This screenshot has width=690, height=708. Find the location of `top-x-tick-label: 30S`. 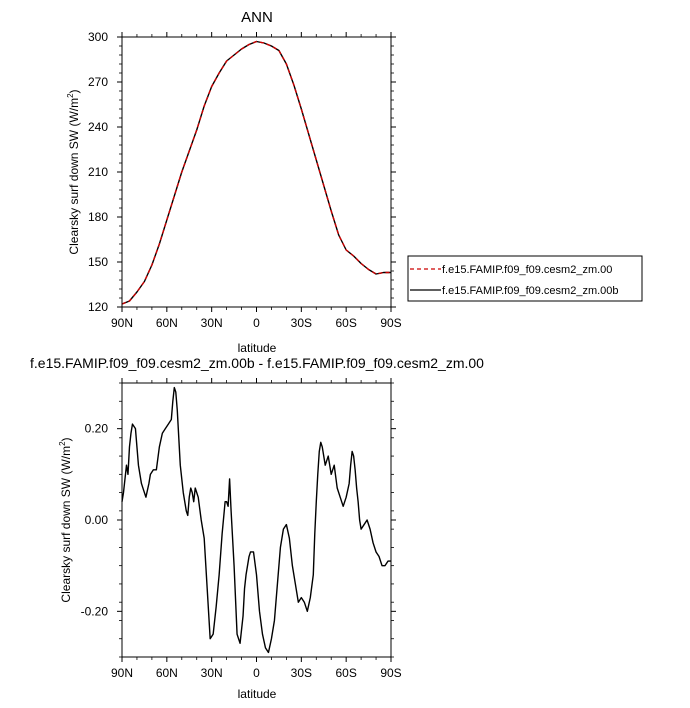

top-x-tick-label: 30S is located at coordinates (301, 323).